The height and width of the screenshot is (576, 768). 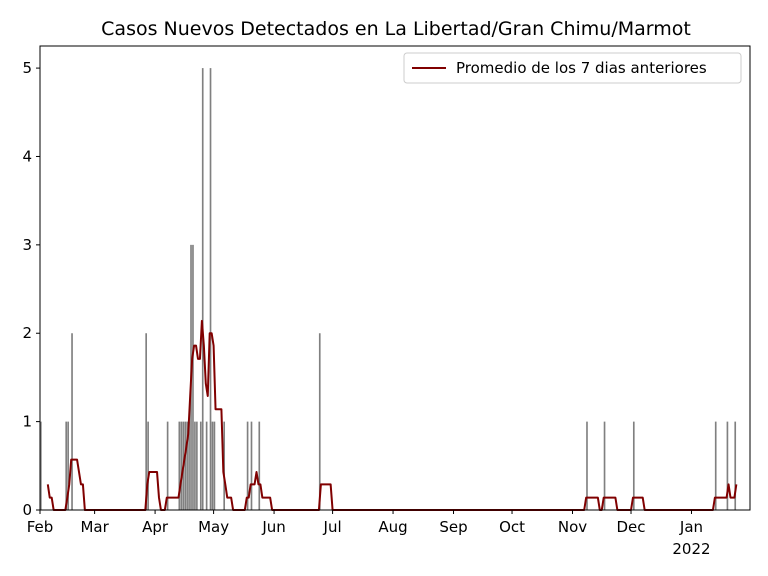 What do you see at coordinates (27, 333) in the screenshot?
I see `y-tick-label: 2` at bounding box center [27, 333].